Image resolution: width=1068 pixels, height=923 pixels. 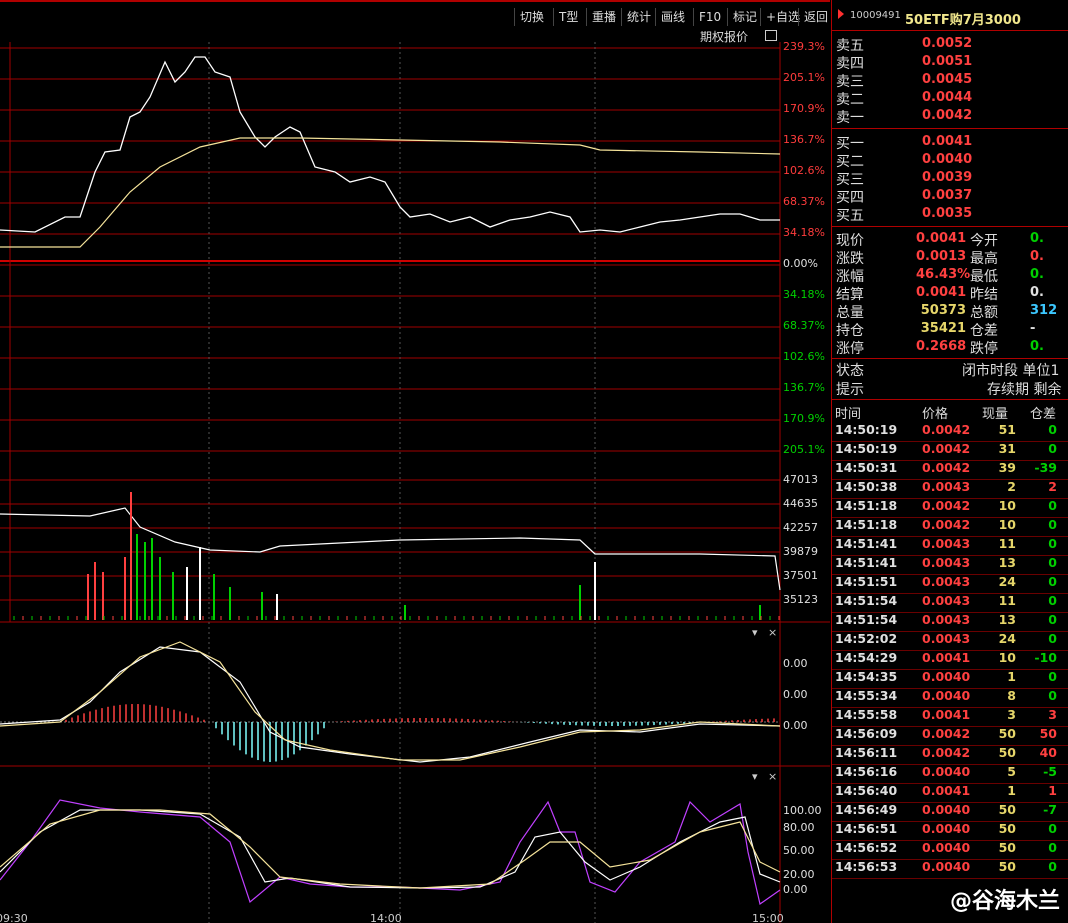 I want to click on price-pct-label: 68.37%, so click(x=804, y=325).